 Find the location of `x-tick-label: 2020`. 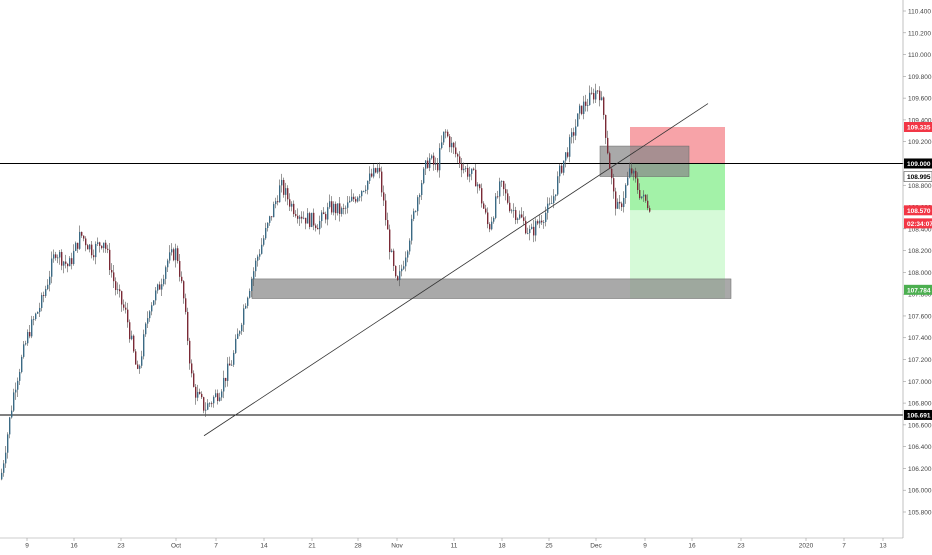

x-tick-label: 2020 is located at coordinates (806, 546).